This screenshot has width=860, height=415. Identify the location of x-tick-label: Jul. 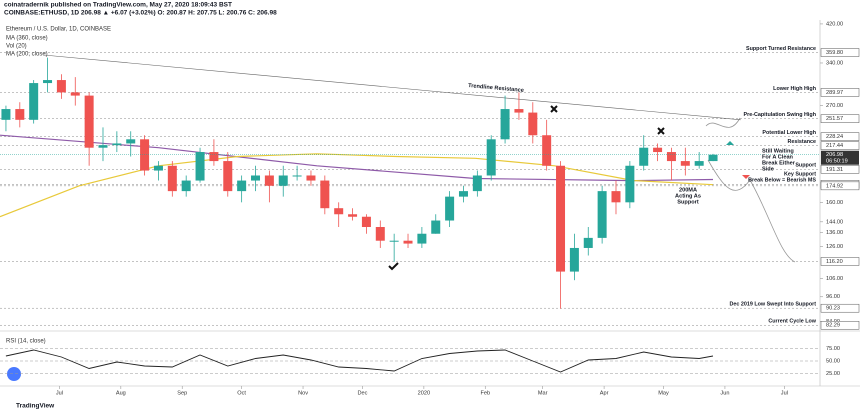
(59, 393).